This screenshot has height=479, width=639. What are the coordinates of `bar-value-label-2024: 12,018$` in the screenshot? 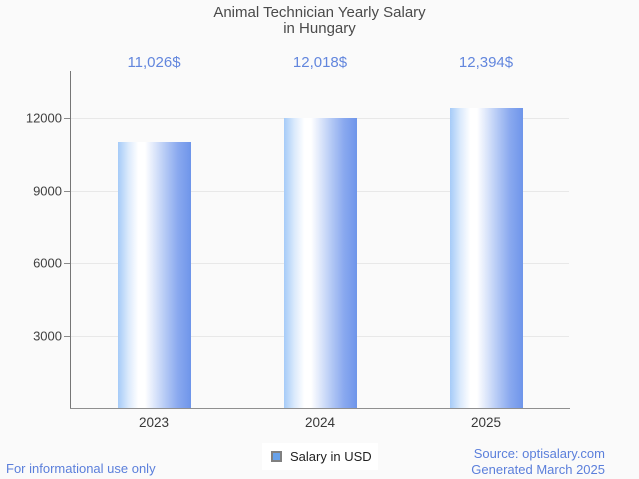 It's located at (320, 62).